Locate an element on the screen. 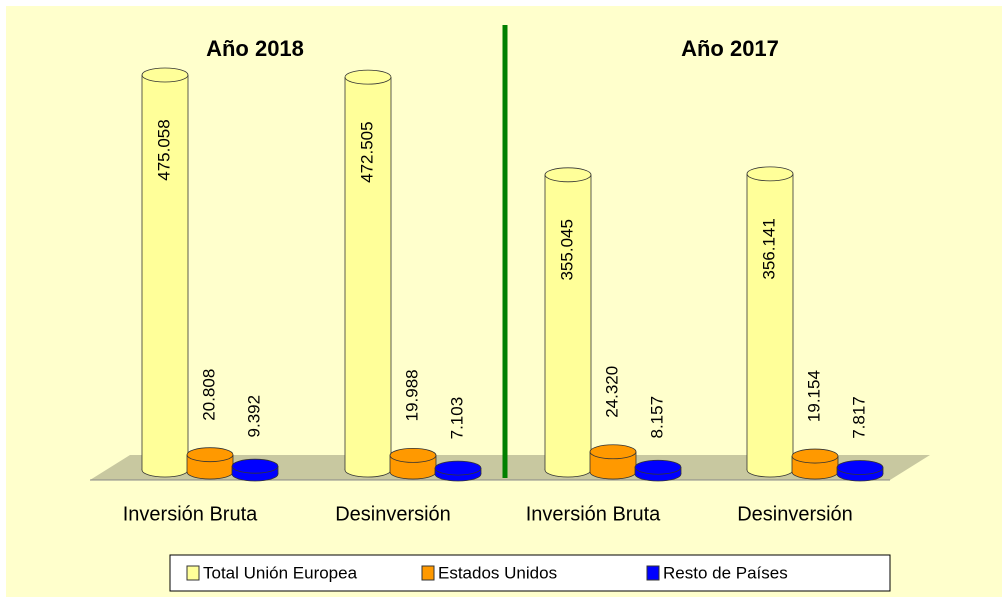 This screenshot has width=1008, height=603. data-label: 9.392 is located at coordinates (253, 416).